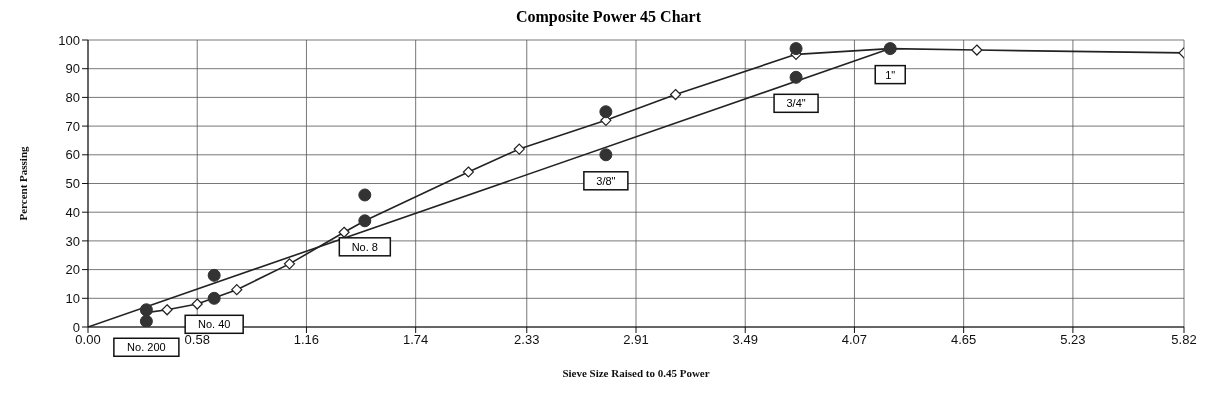 The width and height of the screenshot is (1217, 405). What do you see at coordinates (890, 74) in the screenshot?
I see `annotation: 1"` at bounding box center [890, 74].